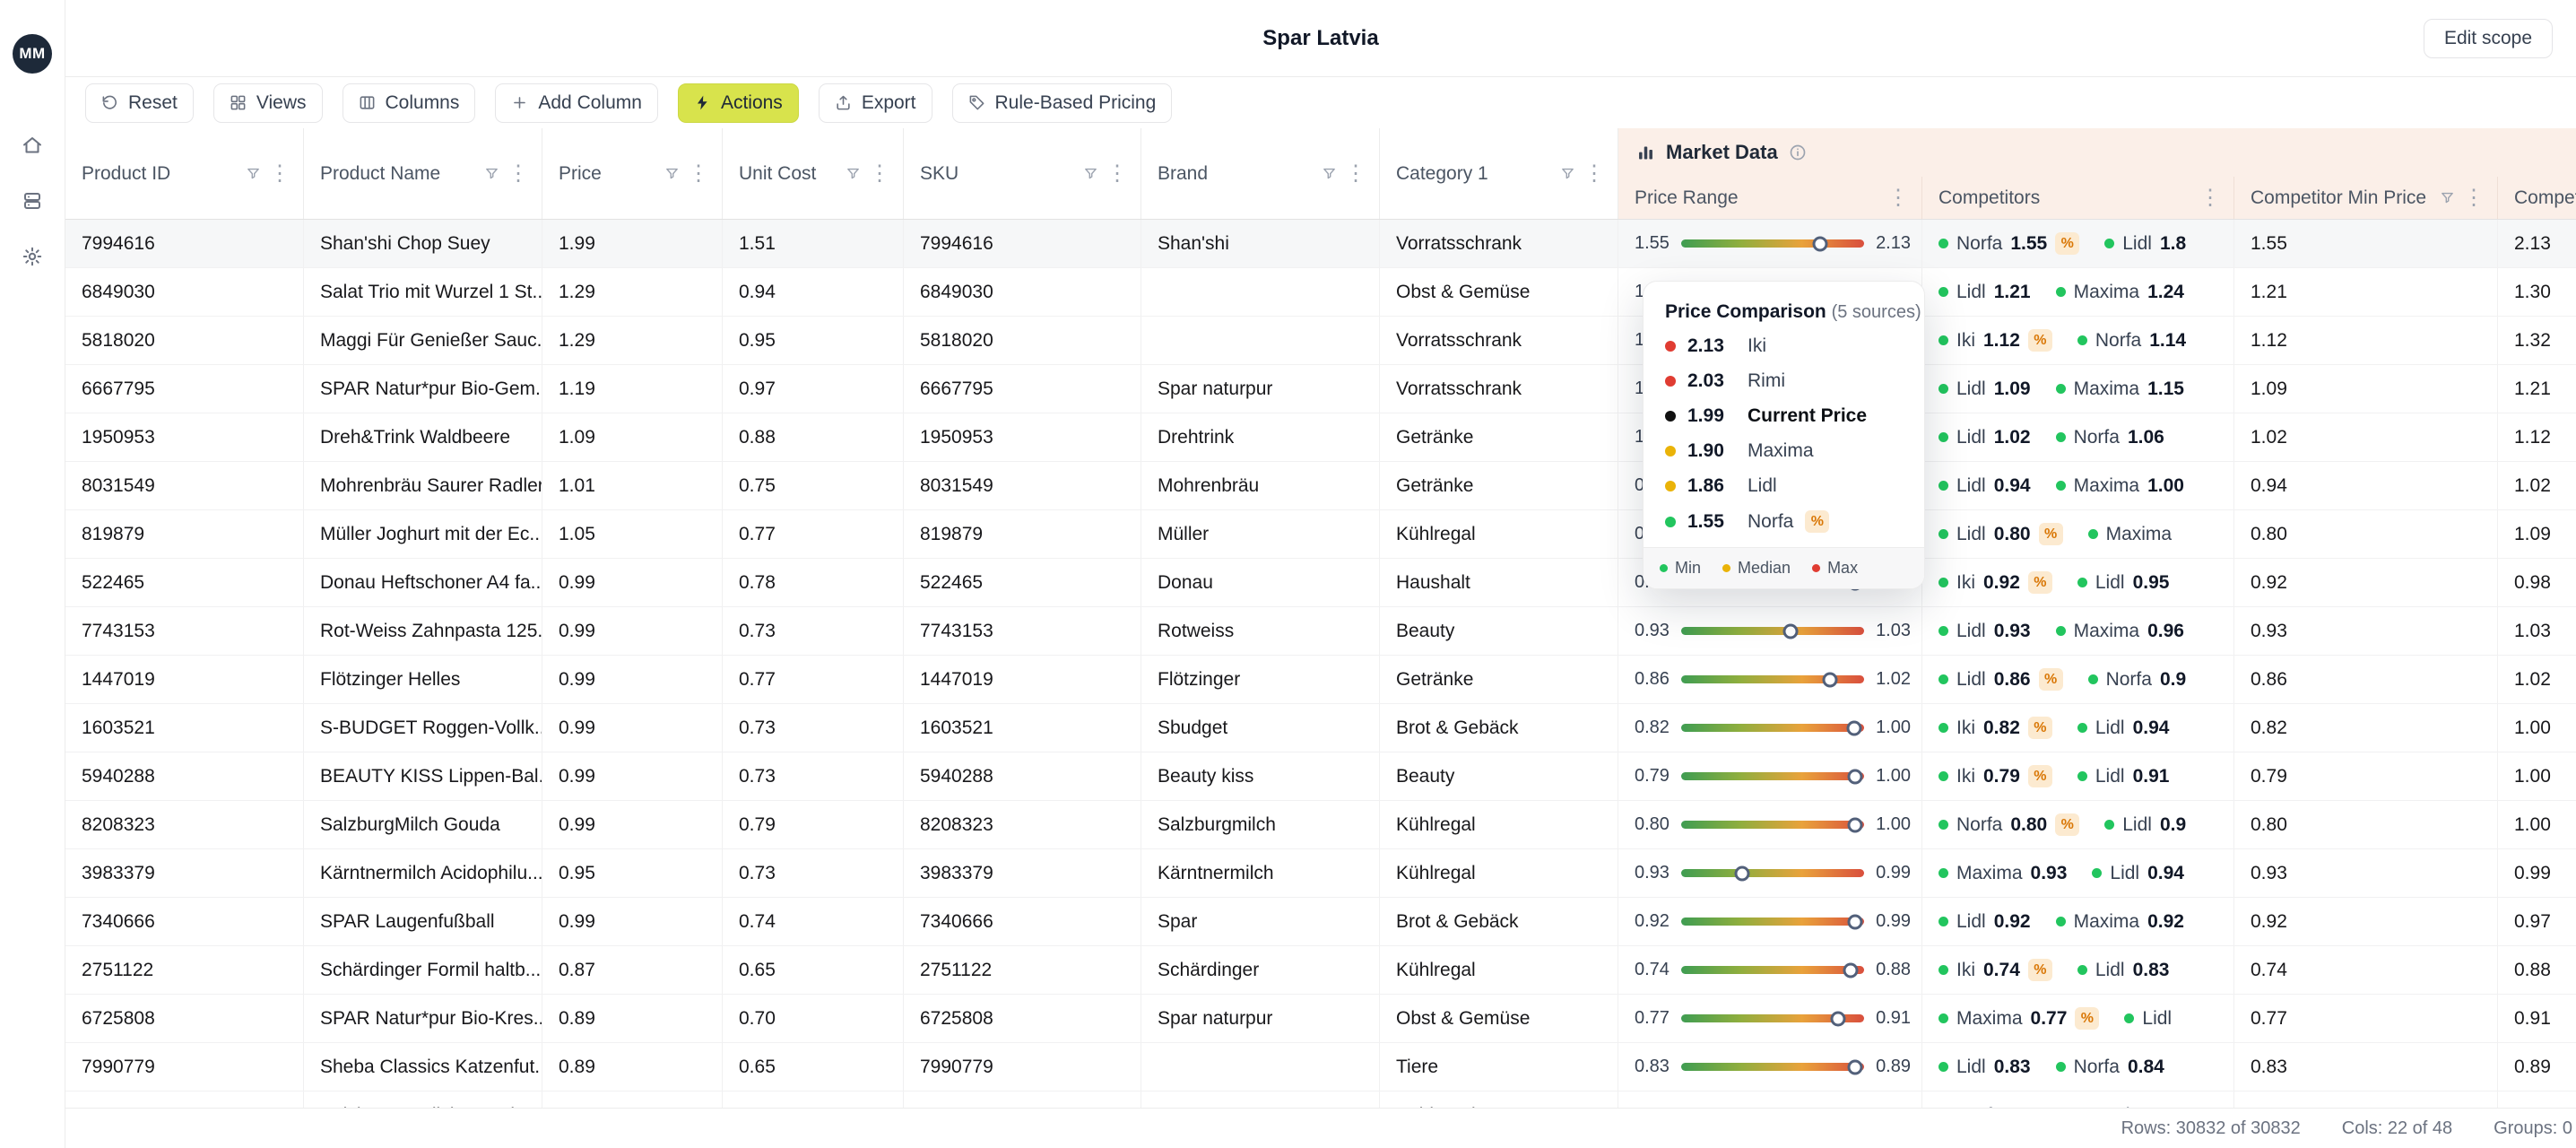 The width and height of the screenshot is (2576, 1148). I want to click on cell-sku: 1950953, so click(1022, 437).